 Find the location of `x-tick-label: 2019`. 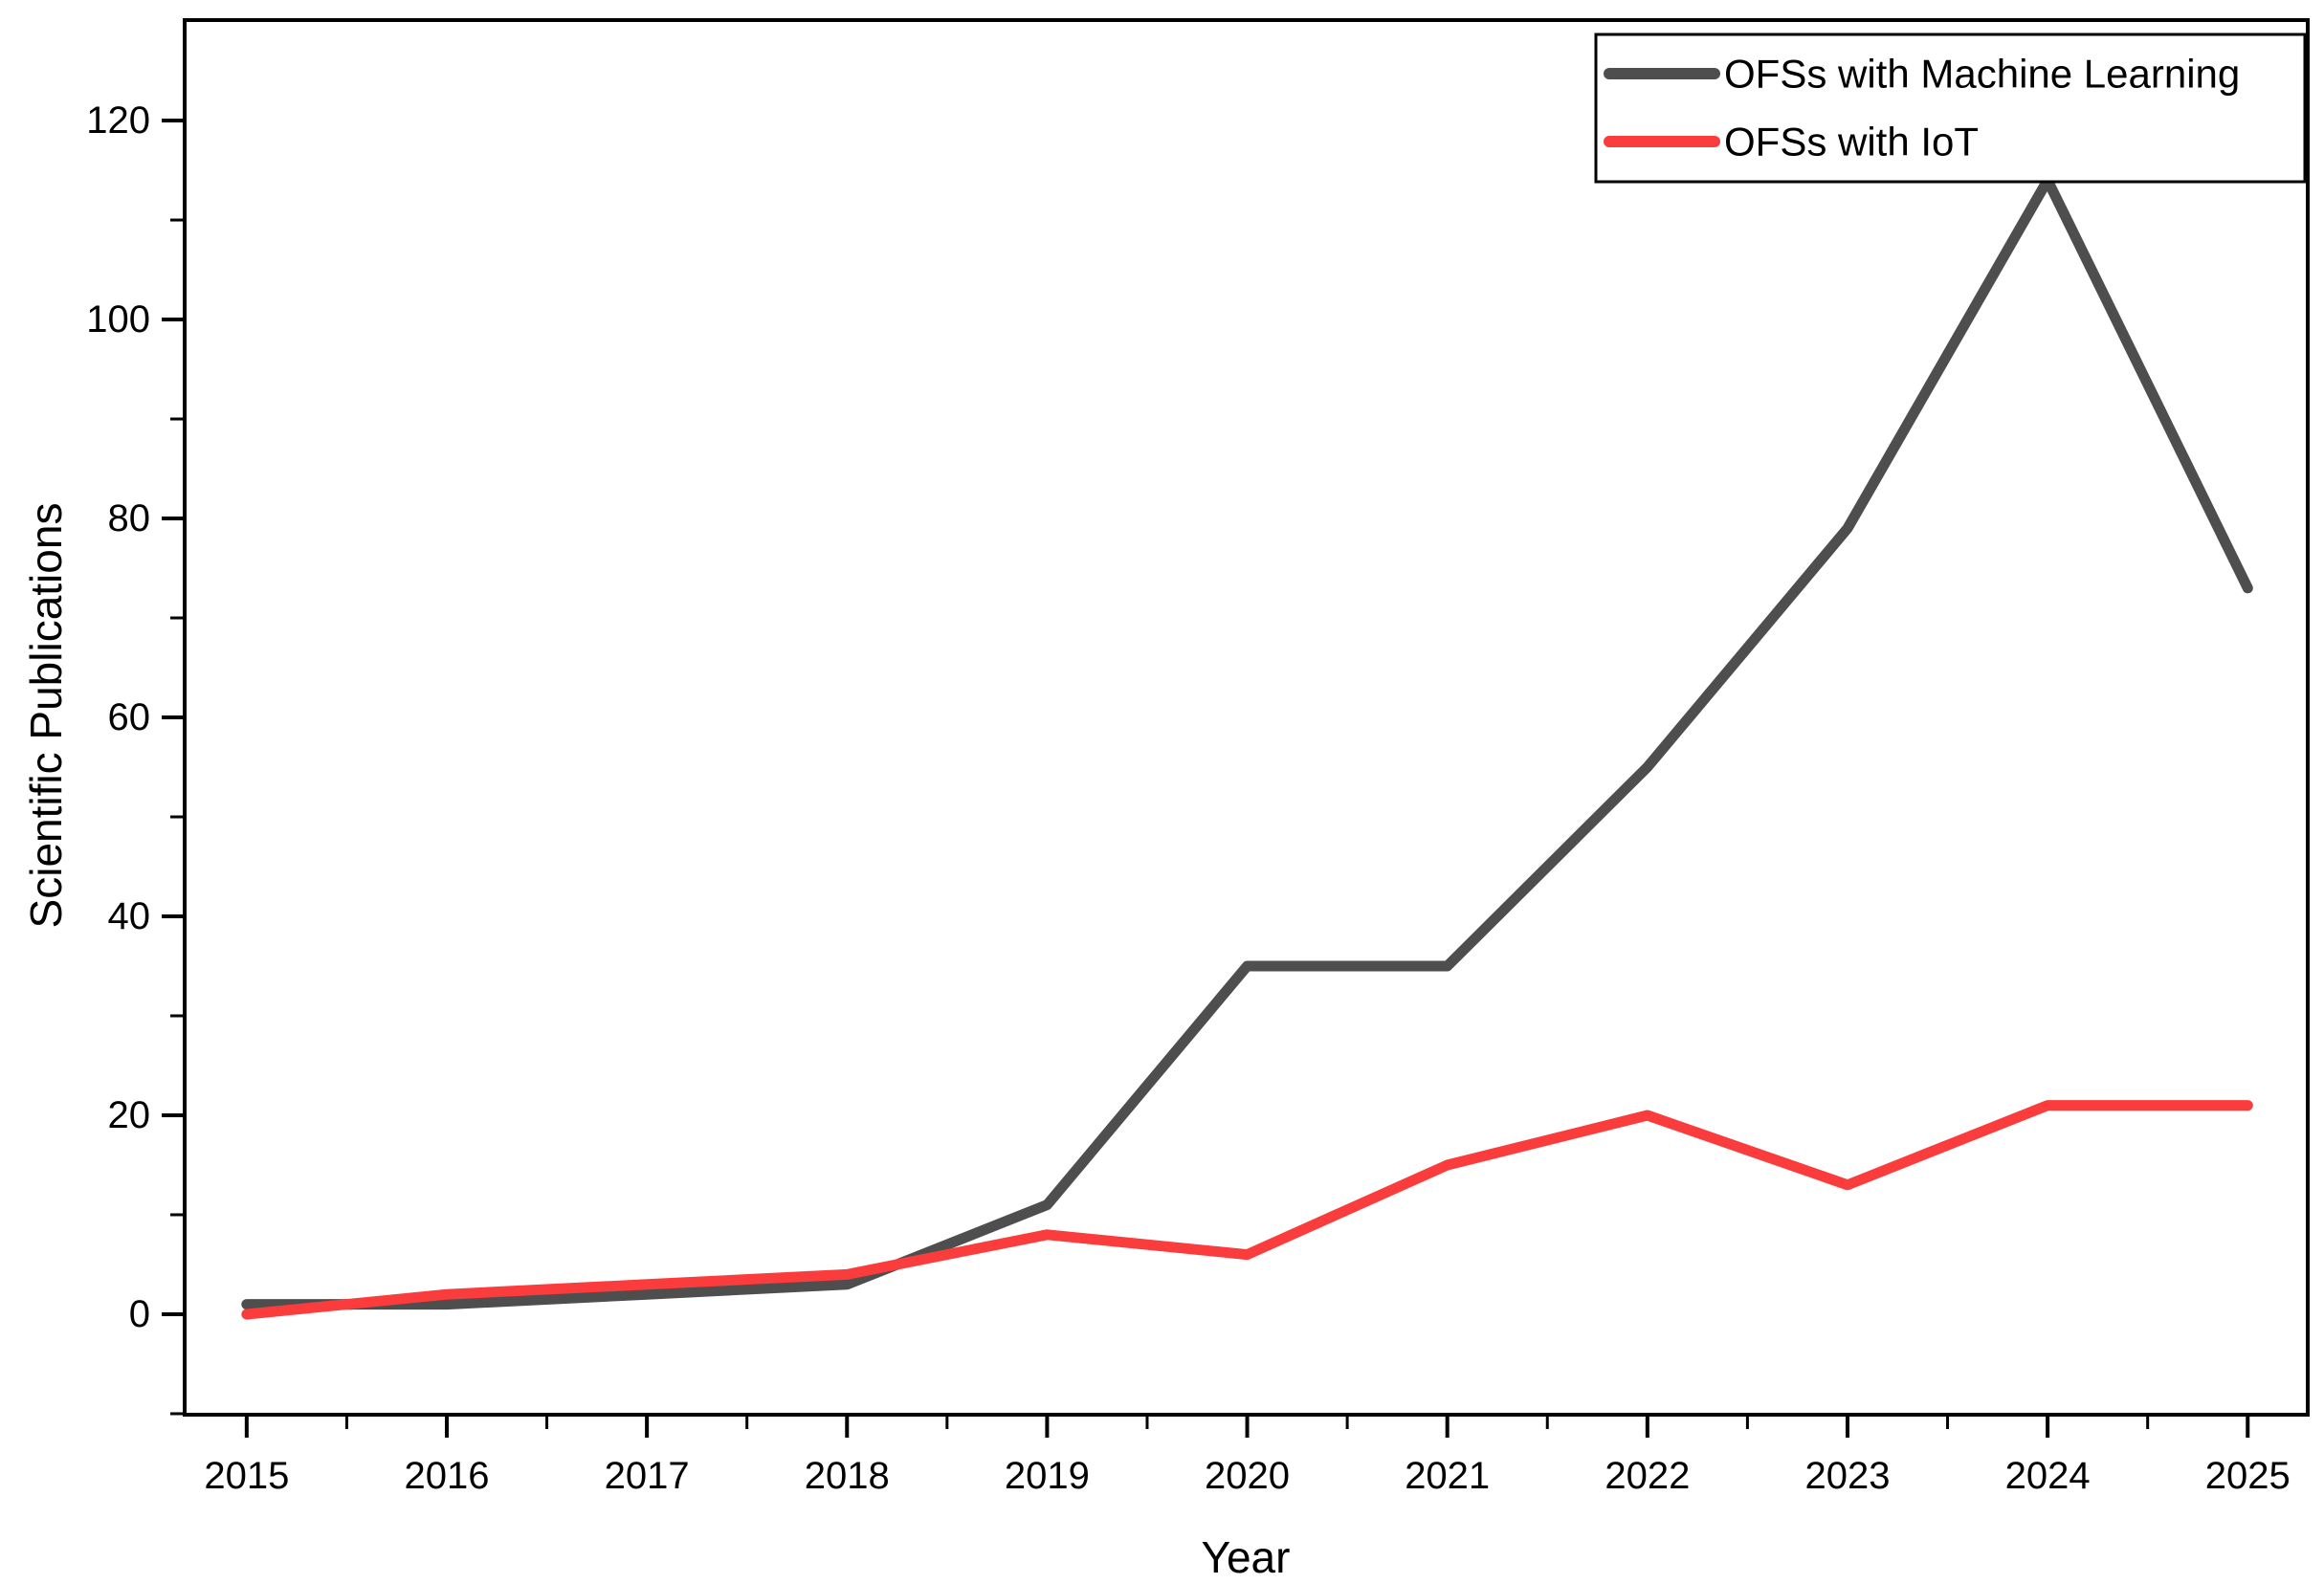

x-tick-label: 2019 is located at coordinates (1047, 1476).